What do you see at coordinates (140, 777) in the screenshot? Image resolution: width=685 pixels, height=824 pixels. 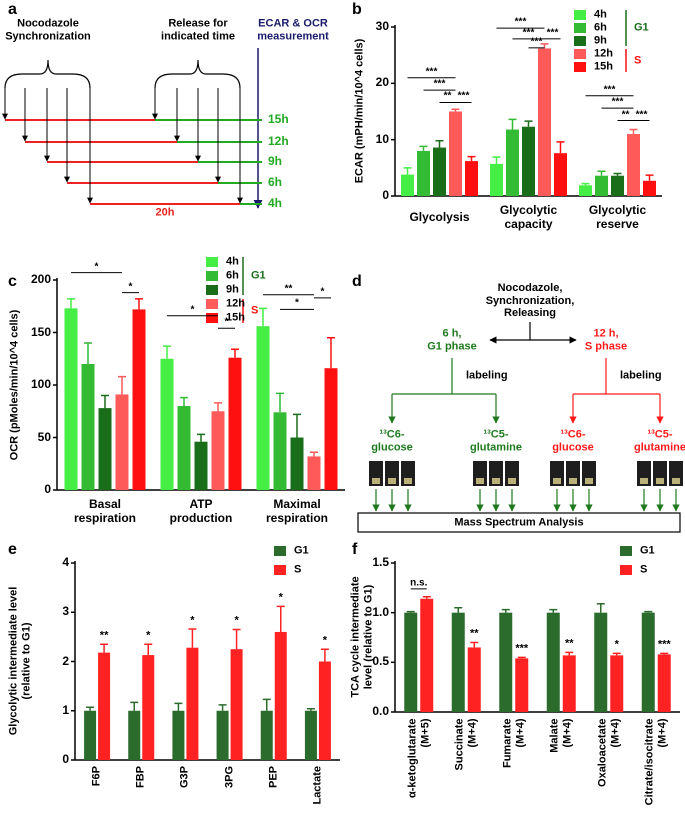 I see `x-tick-label: FBP` at bounding box center [140, 777].